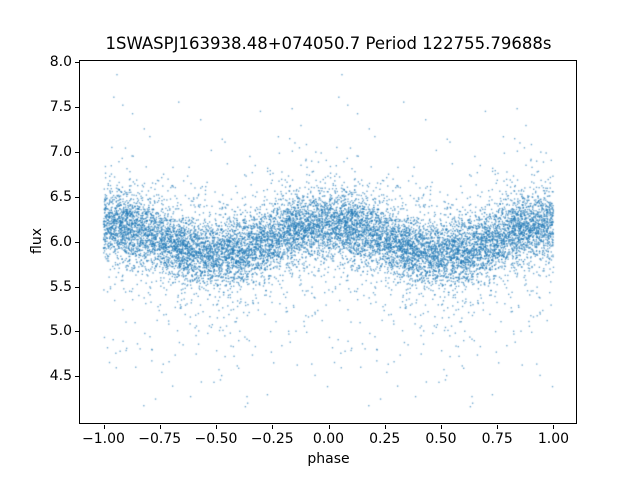 The height and width of the screenshot is (480, 640). Describe the element at coordinates (328, 459) in the screenshot. I see `x-axis-label: phase` at that location.